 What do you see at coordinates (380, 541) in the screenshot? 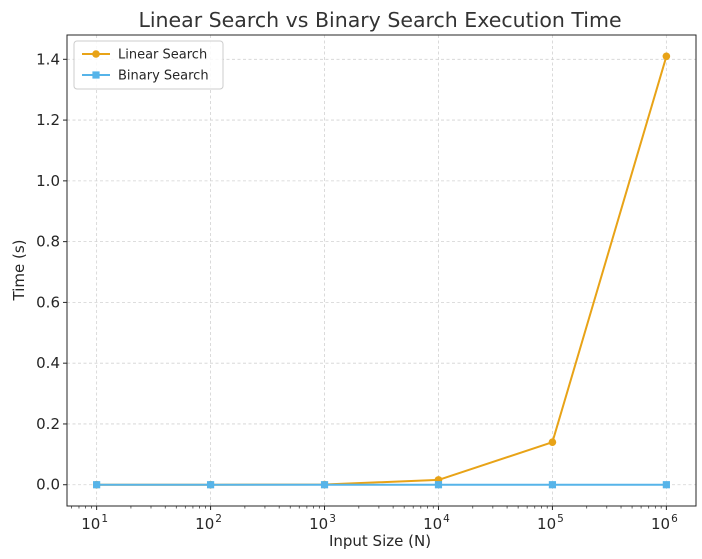
I see `x-axis-label: Input Size (N)` at bounding box center [380, 541].